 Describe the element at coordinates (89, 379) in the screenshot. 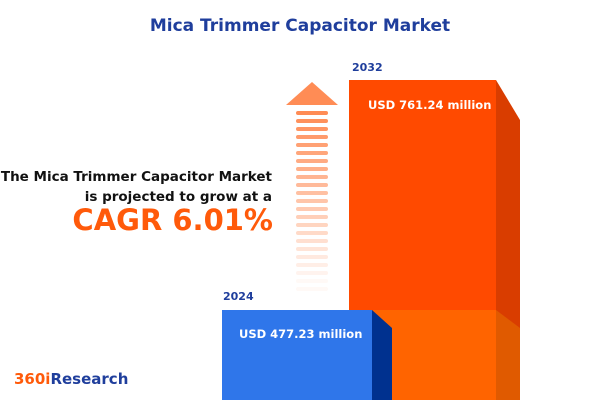

I see `logo-suffix: Research` at that location.